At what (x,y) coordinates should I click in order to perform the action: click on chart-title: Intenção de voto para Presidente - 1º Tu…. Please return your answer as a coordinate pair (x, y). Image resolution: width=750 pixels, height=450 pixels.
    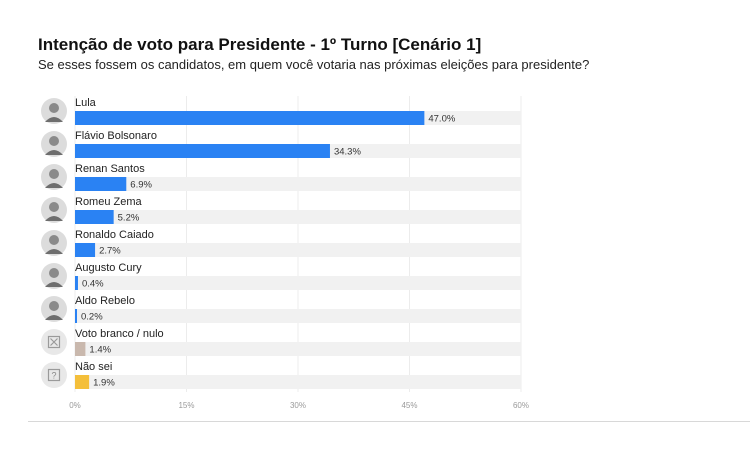
    Looking at the image, I should click on (260, 44).